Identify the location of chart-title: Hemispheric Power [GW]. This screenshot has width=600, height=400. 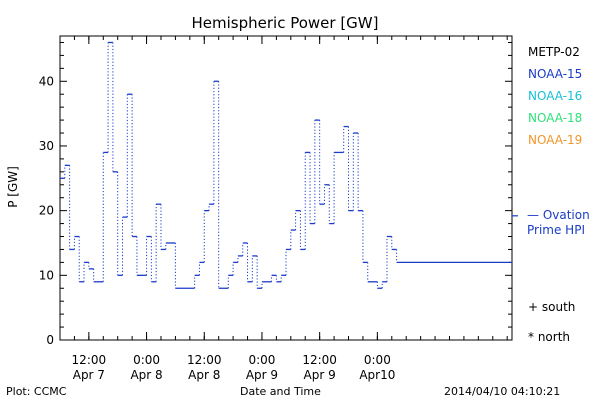
(285, 23).